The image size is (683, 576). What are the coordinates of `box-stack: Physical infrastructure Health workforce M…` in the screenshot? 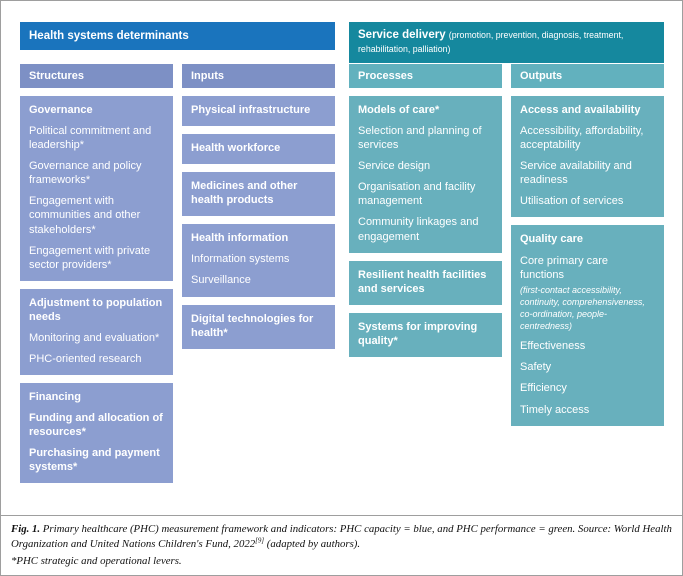 It's located at (258, 222).